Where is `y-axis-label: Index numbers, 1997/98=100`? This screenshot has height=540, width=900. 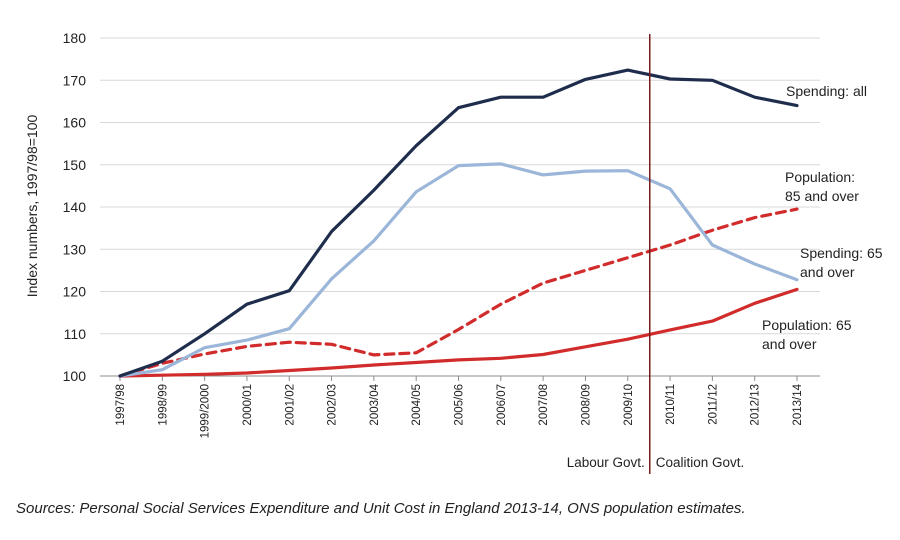 y-axis-label: Index numbers, 1997/98=100 is located at coordinates (32, 206).